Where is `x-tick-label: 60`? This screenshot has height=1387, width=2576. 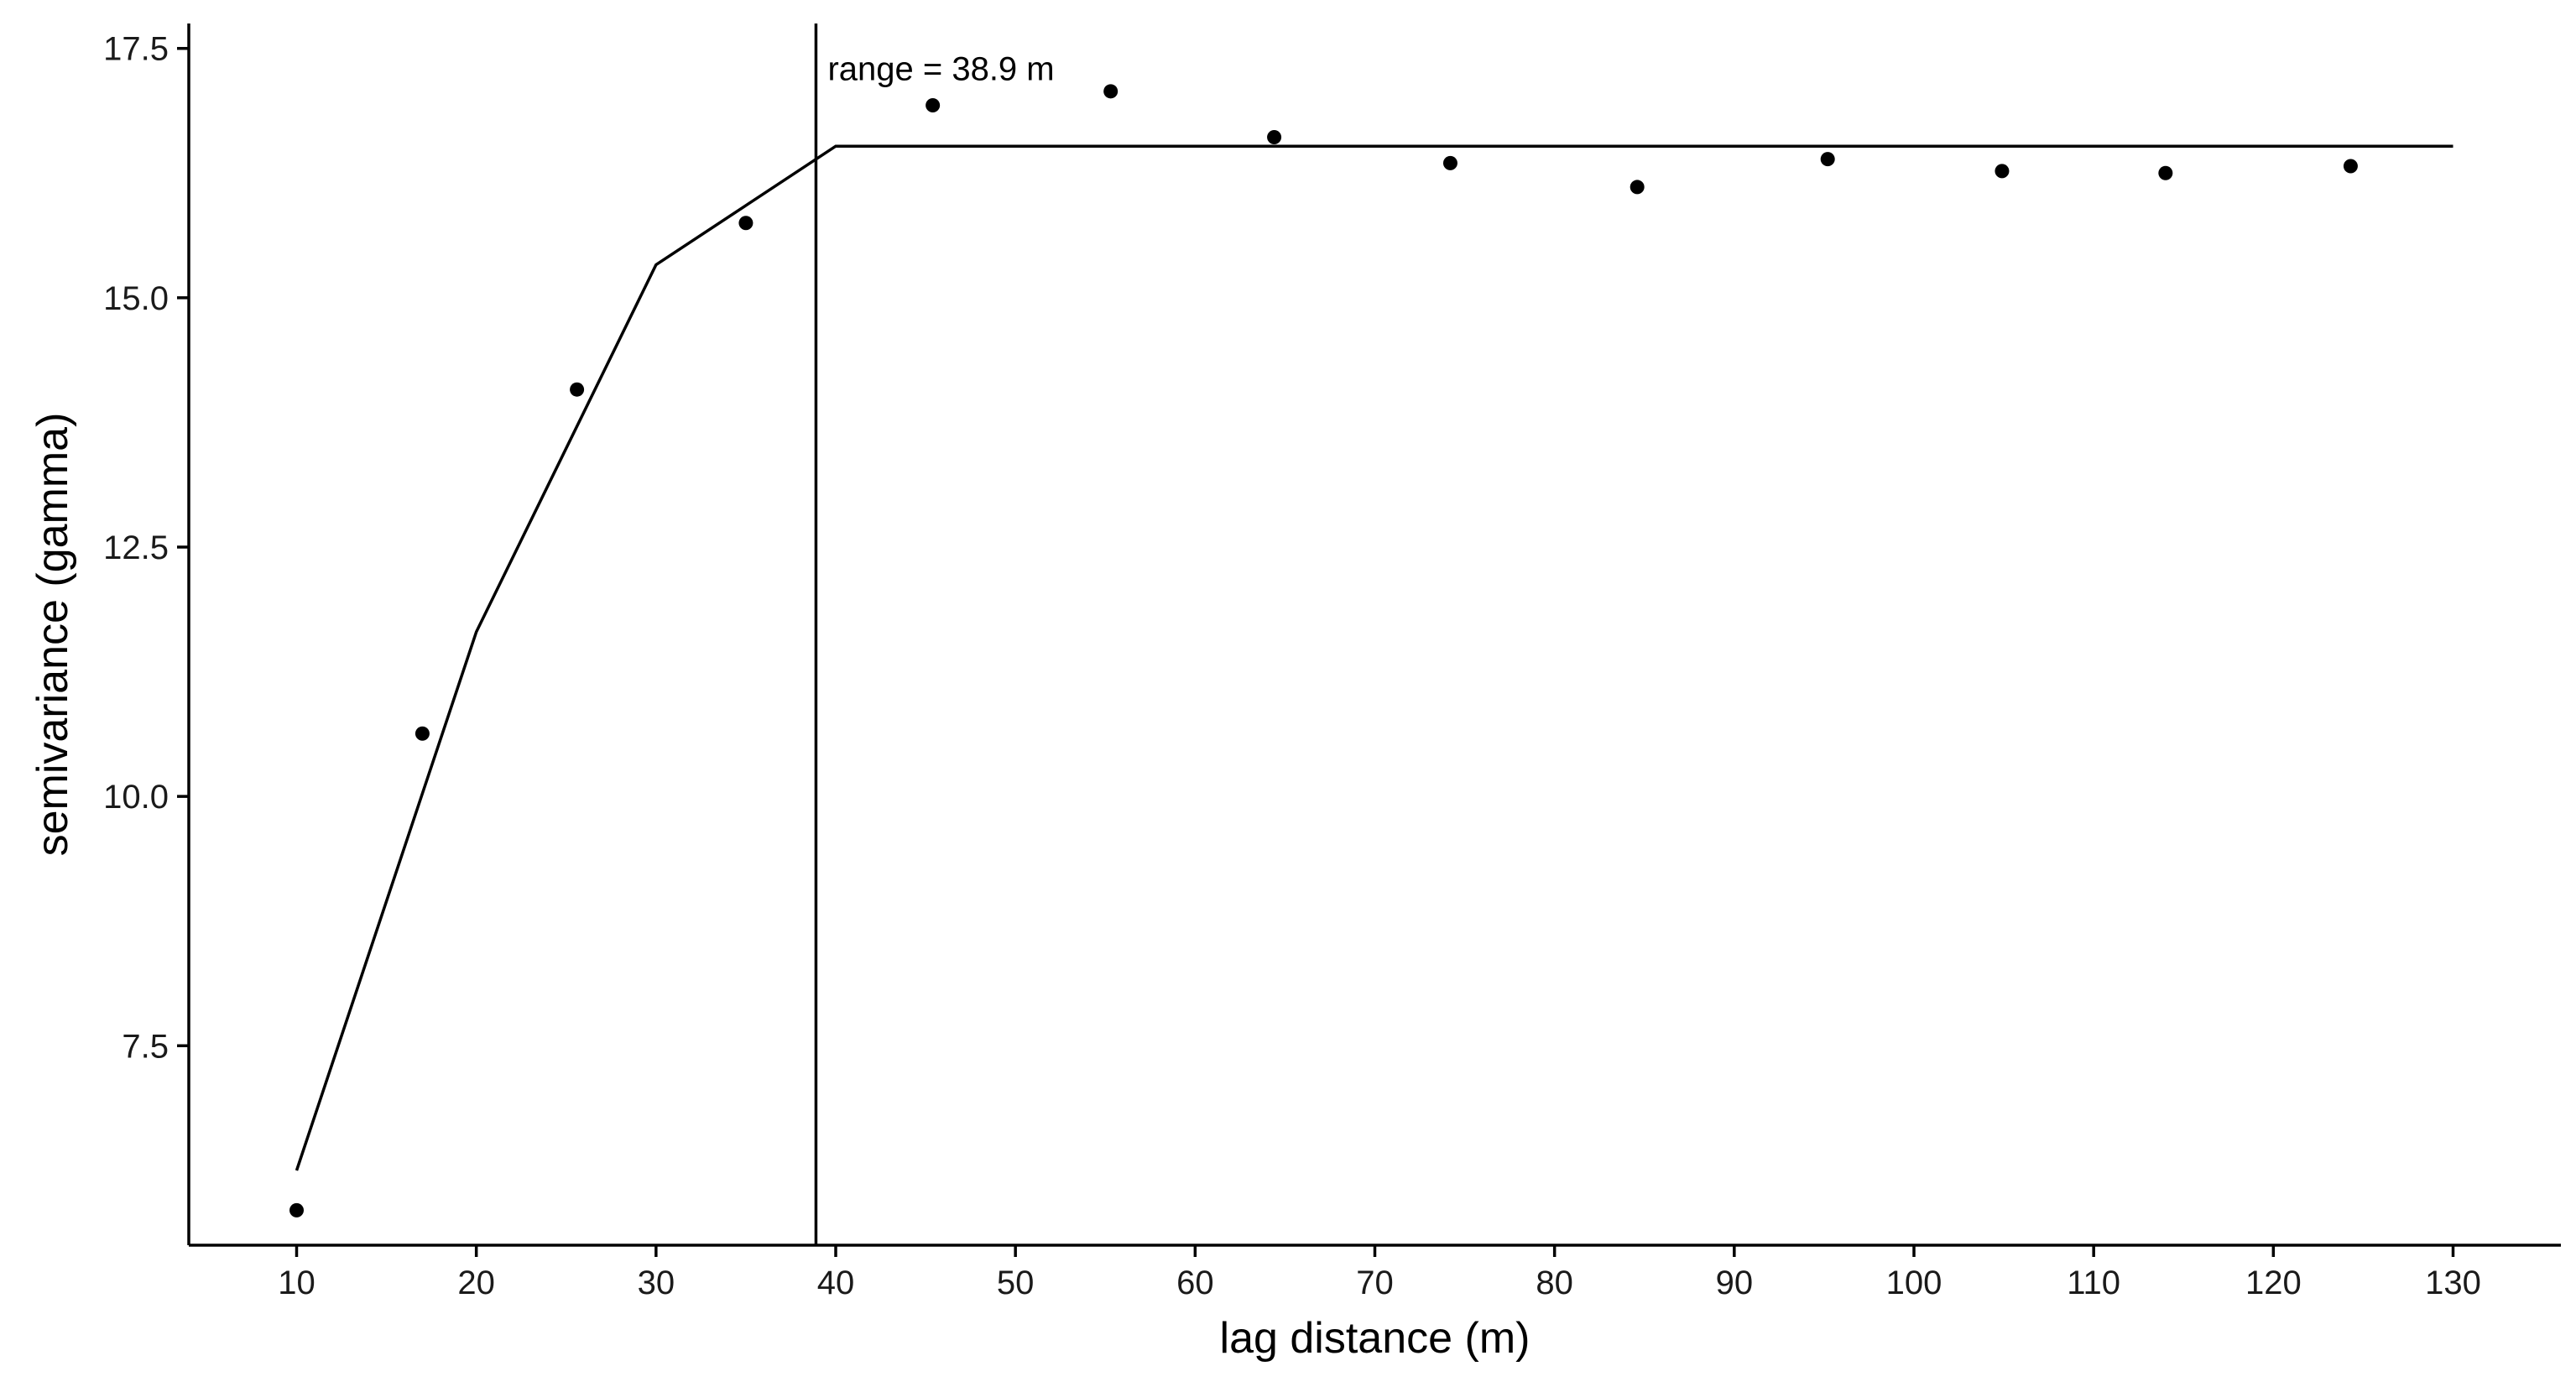 x-tick-label: 60 is located at coordinates (1195, 1282).